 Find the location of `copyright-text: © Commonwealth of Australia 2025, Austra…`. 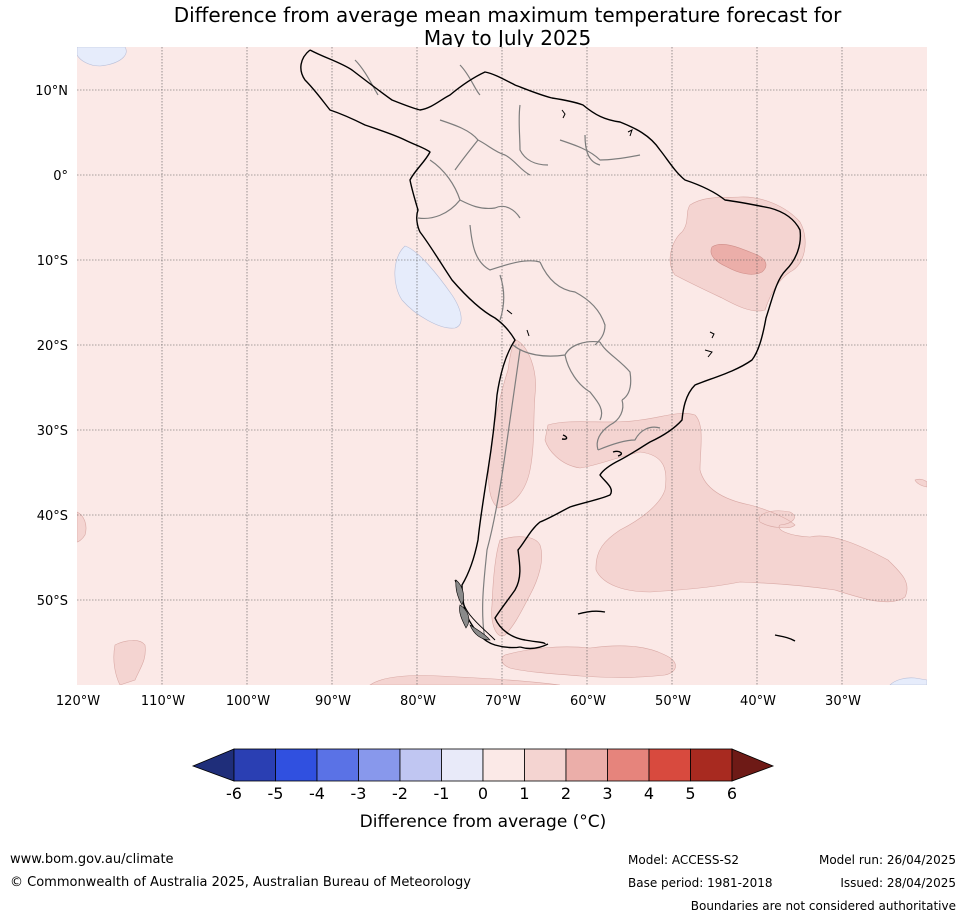

copyright-text: © Commonwealth of Australia 2025, Austra… is located at coordinates (240, 882).